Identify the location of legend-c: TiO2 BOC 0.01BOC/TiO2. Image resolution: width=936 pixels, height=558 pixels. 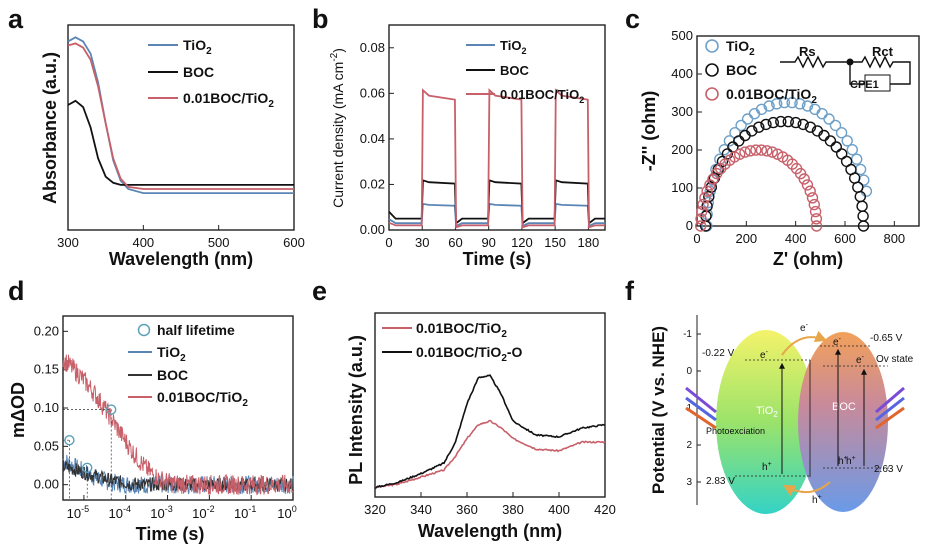
(761, 72).